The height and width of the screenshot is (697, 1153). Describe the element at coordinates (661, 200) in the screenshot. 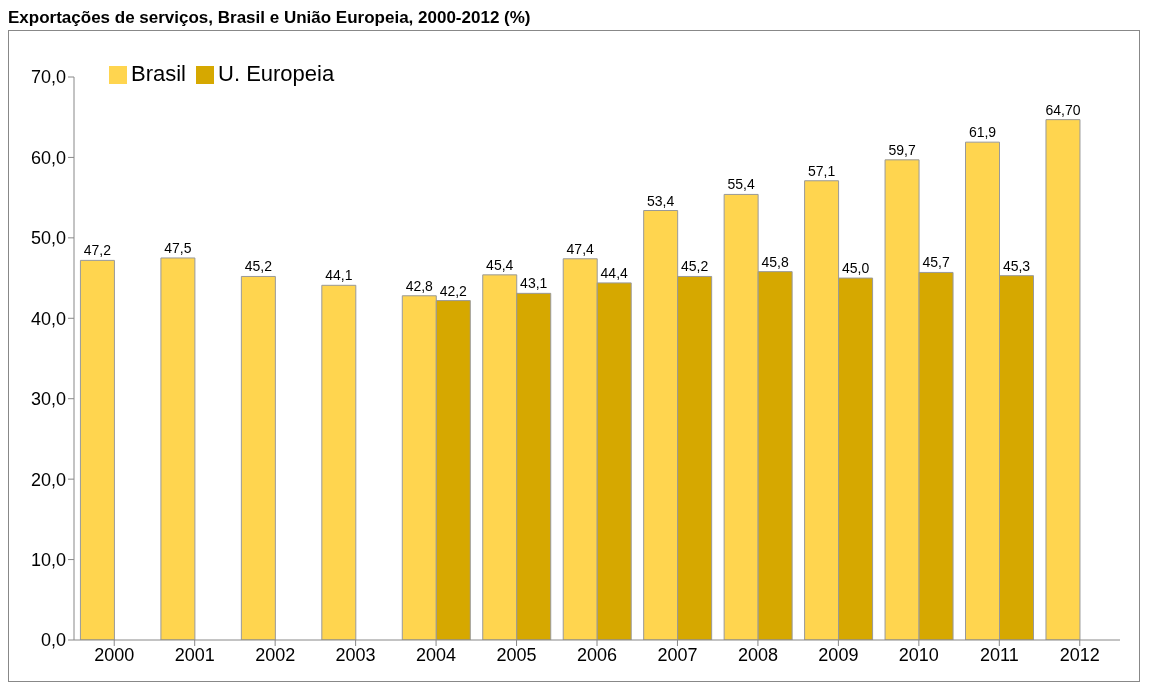

I see `data-label: 53,4` at that location.